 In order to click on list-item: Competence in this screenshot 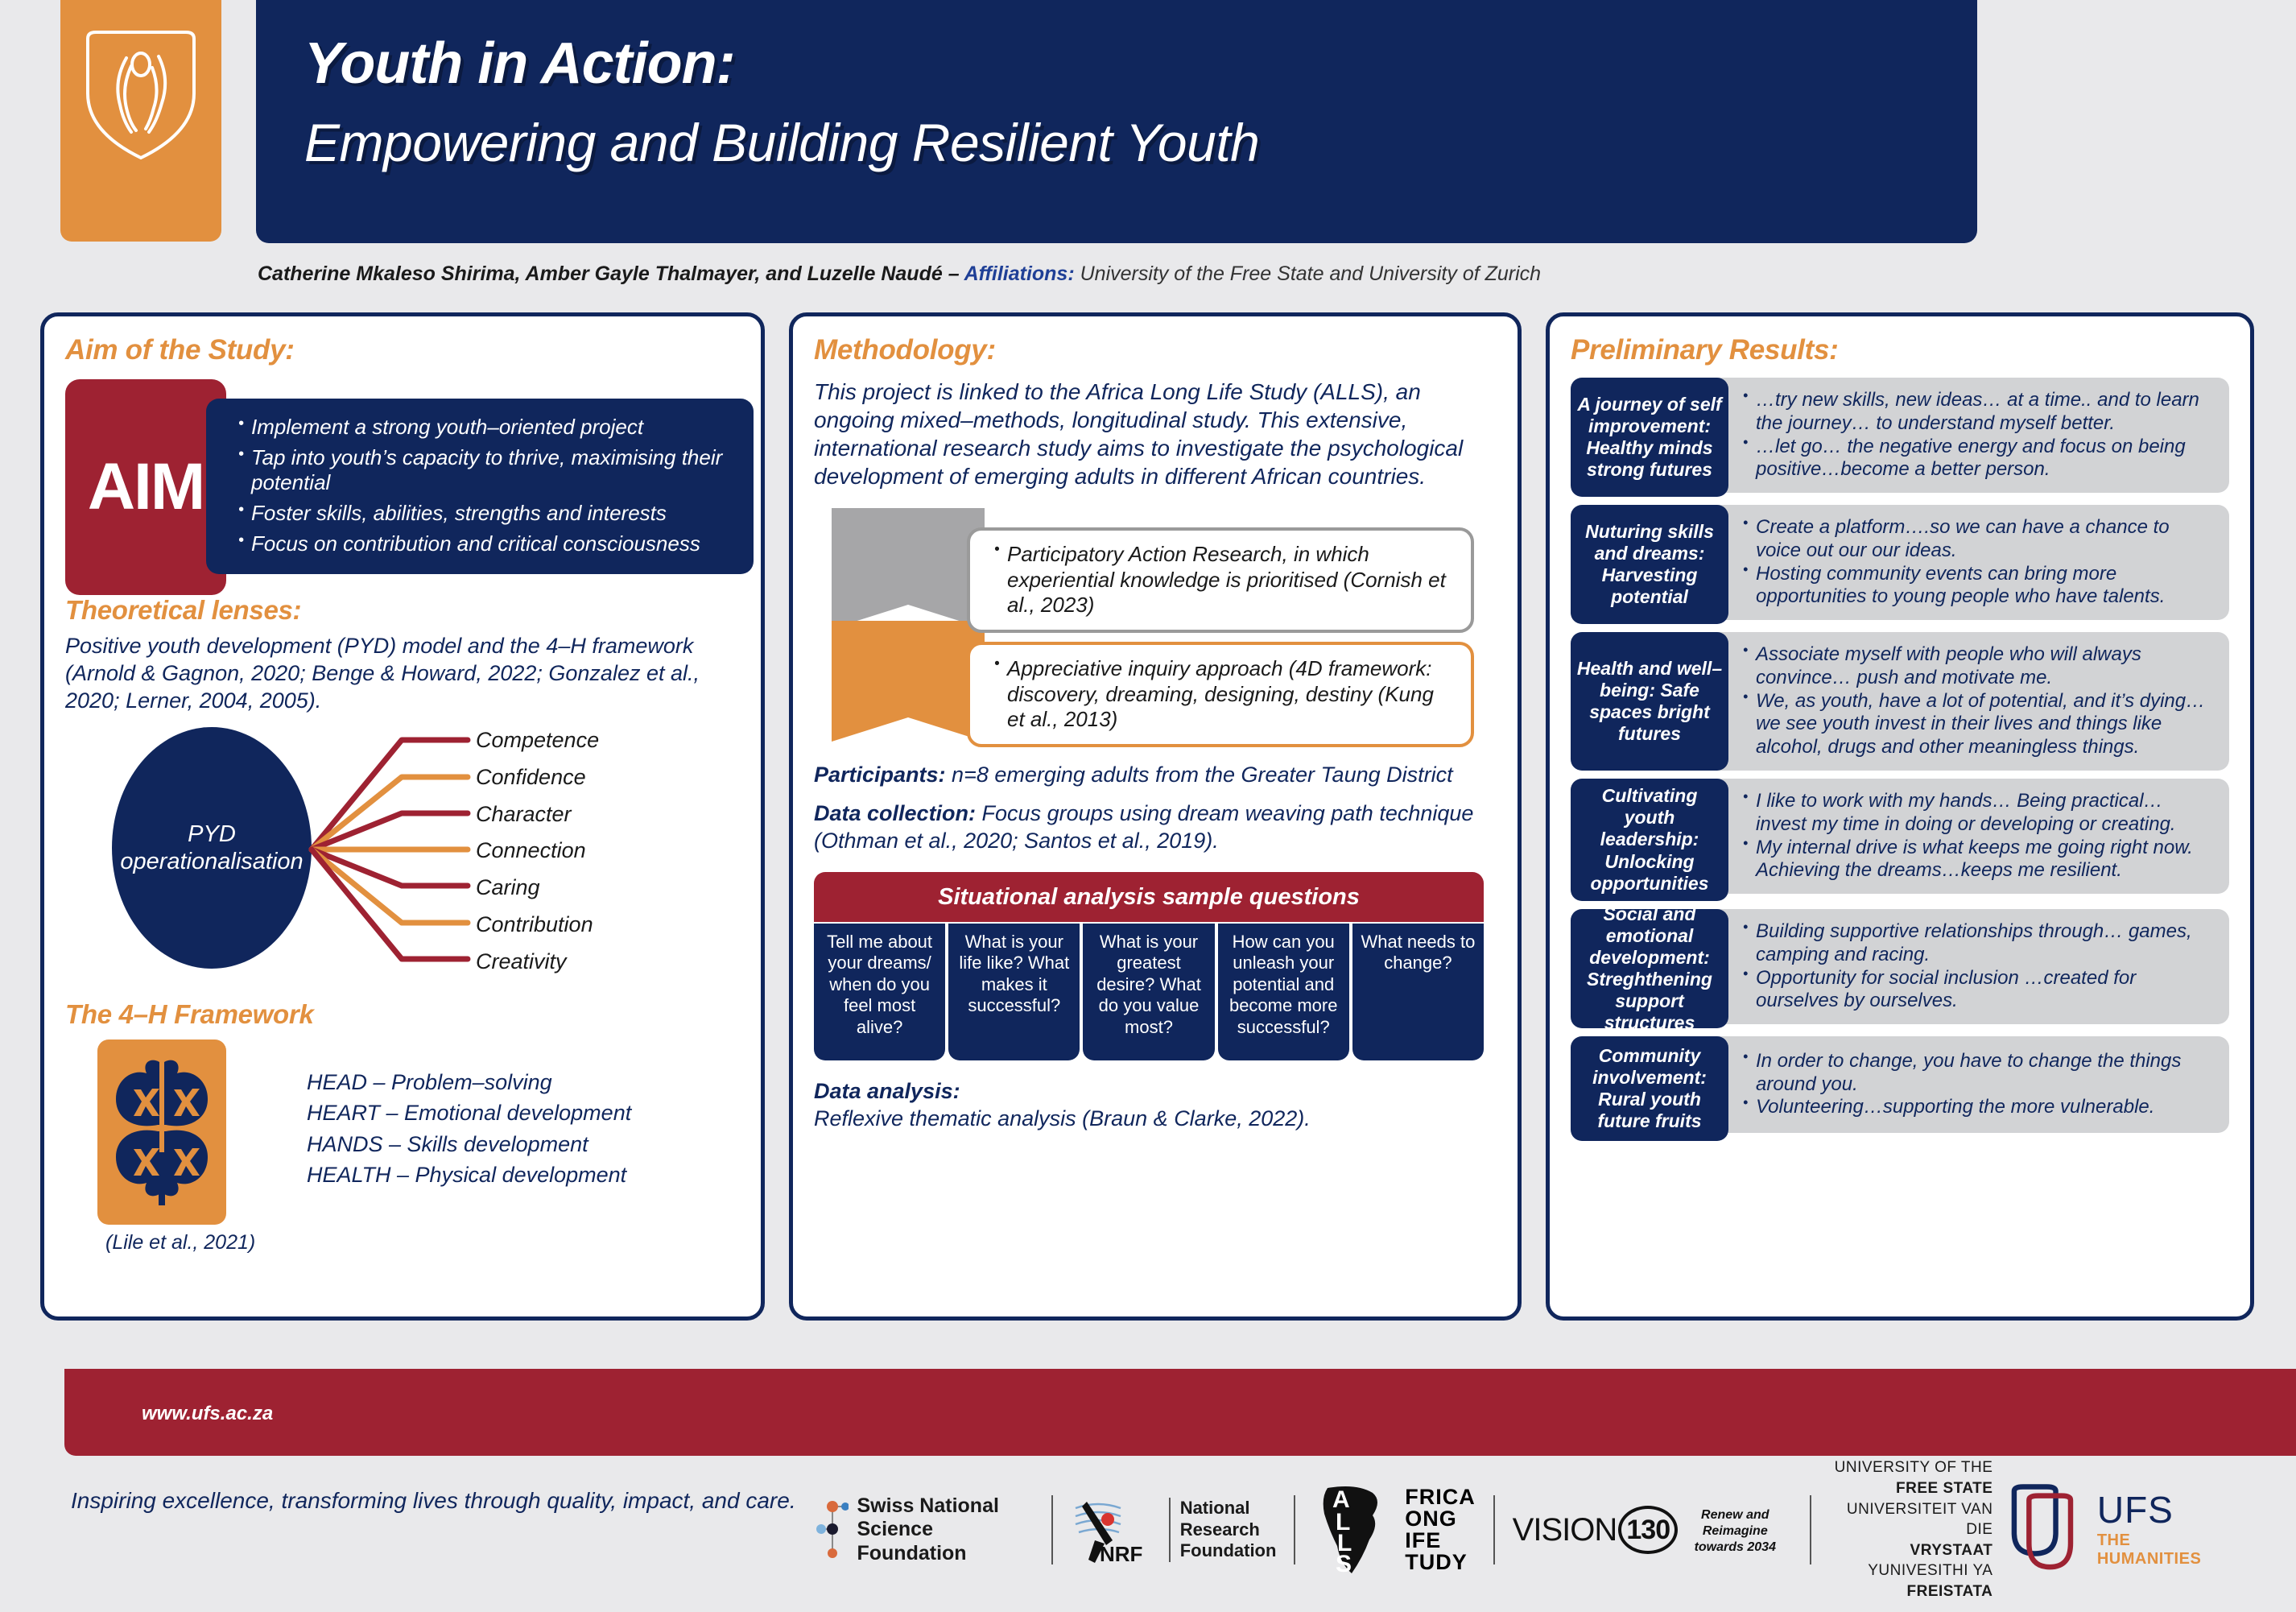, I will do `click(538, 740)`.